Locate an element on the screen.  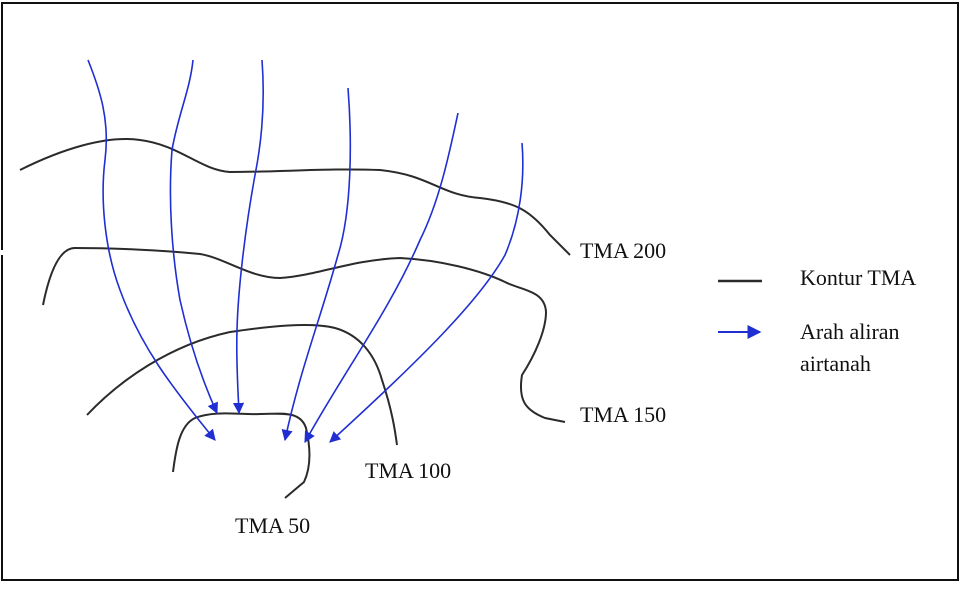
label-tma-150: TMA 150 is located at coordinates (623, 415).